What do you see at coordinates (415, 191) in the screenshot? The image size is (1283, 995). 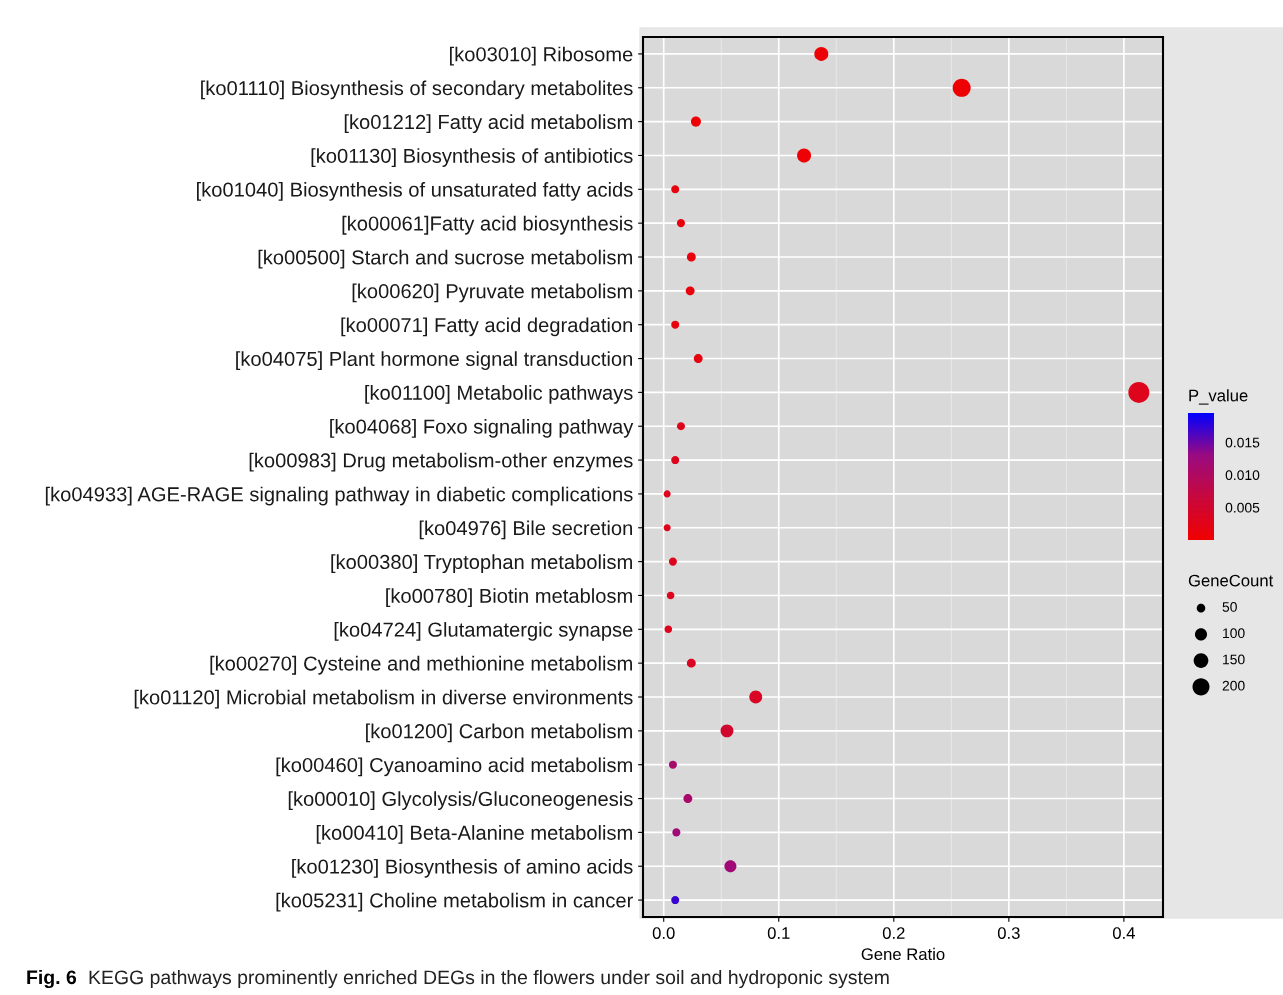 I see `y-tick-label: [ko01040] Biosynthesis of unsaturated fatty acids` at bounding box center [415, 191].